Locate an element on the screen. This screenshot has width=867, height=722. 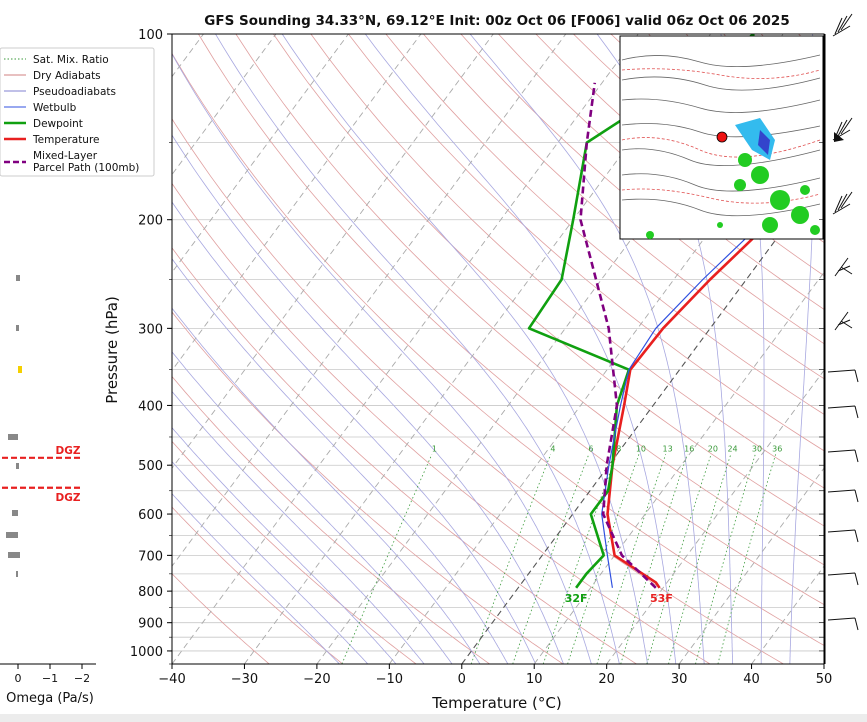
inset-map is located at coordinates (721, 137).